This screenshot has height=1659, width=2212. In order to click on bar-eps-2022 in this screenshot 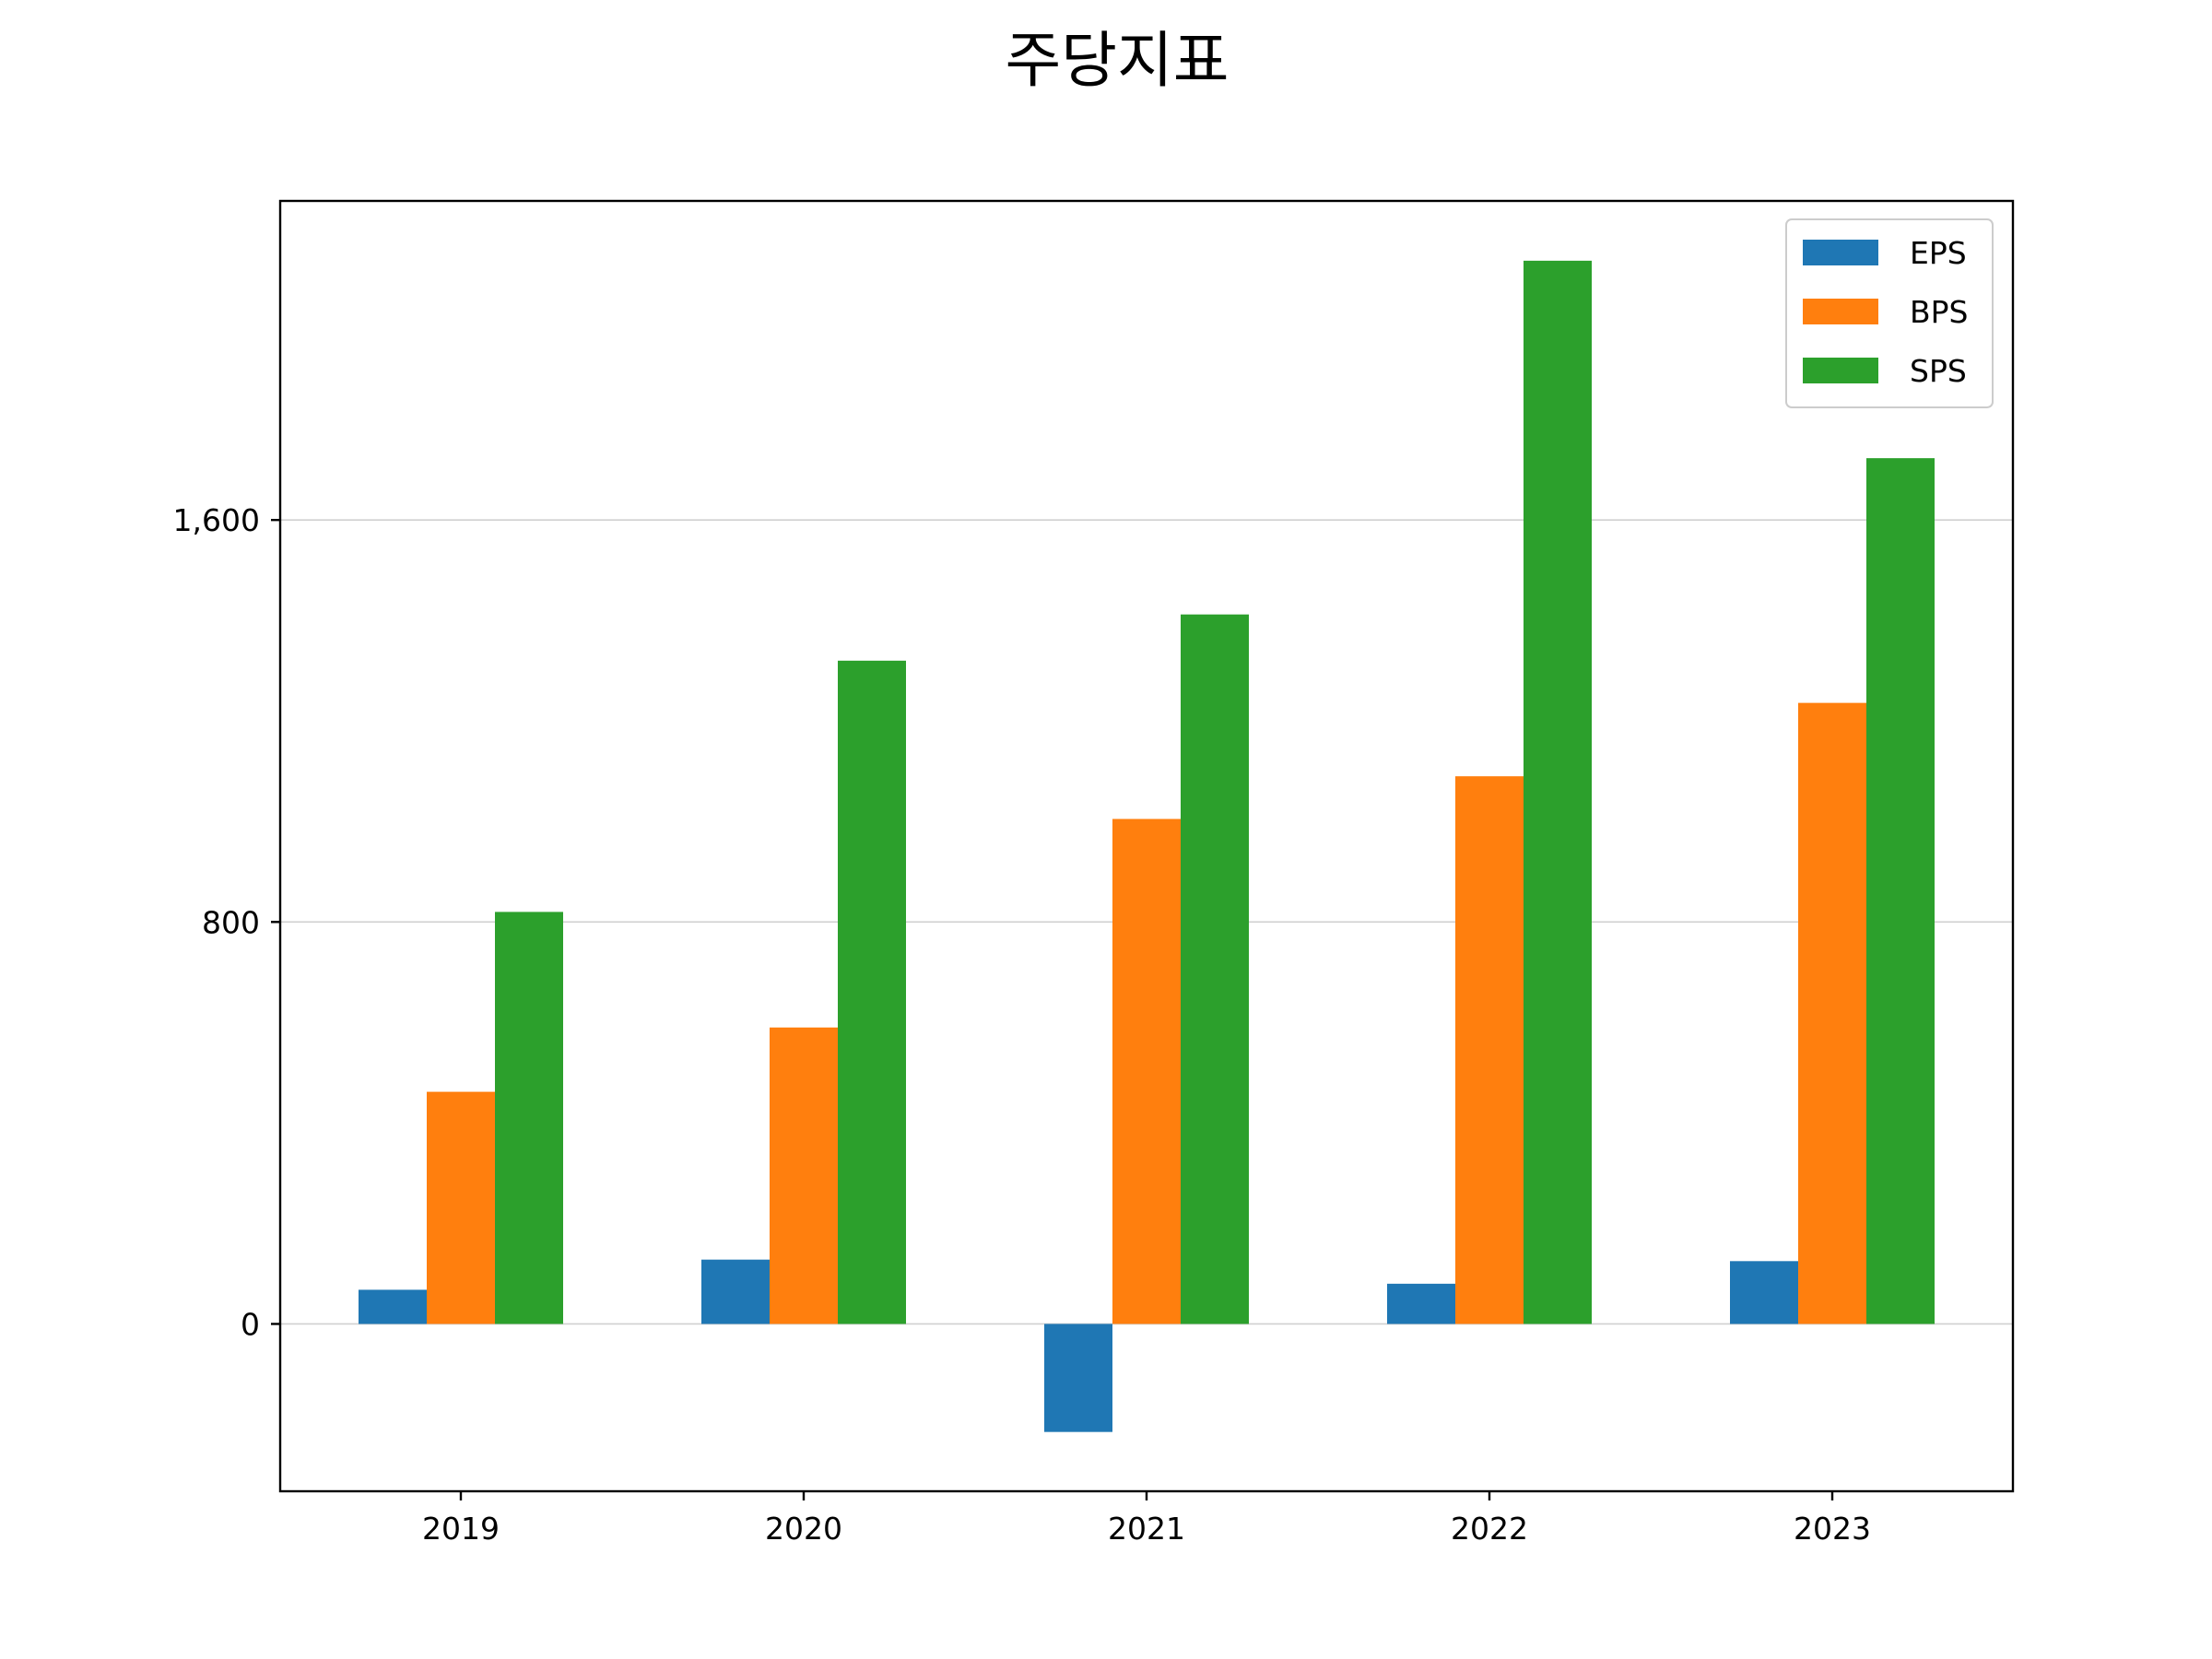, I will do `click(1421, 1303)`.